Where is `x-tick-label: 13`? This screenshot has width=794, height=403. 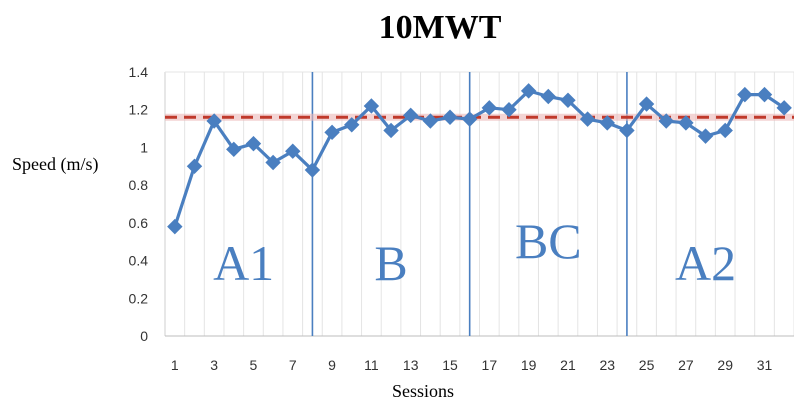
x-tick-label: 13 is located at coordinates (411, 365).